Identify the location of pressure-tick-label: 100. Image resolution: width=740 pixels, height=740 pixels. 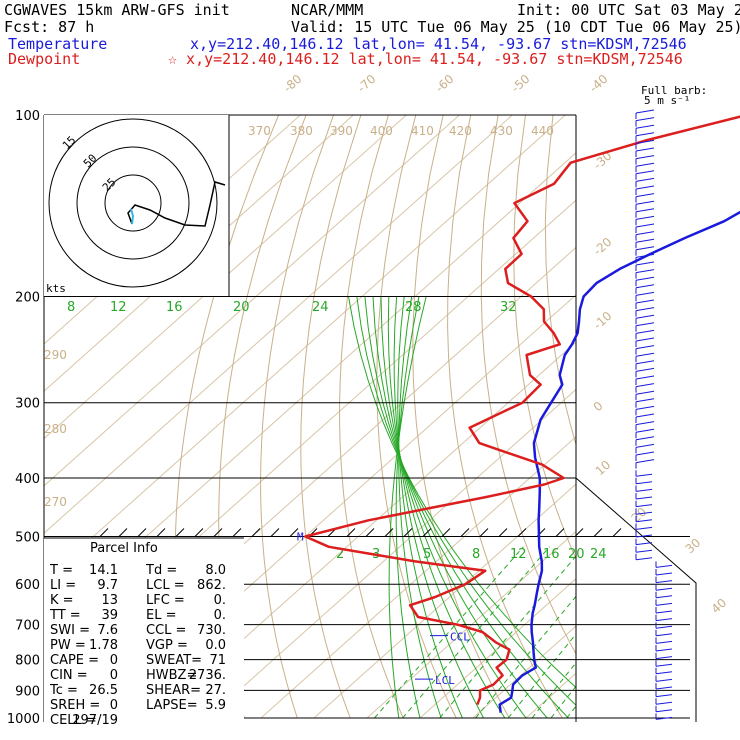
(27, 116).